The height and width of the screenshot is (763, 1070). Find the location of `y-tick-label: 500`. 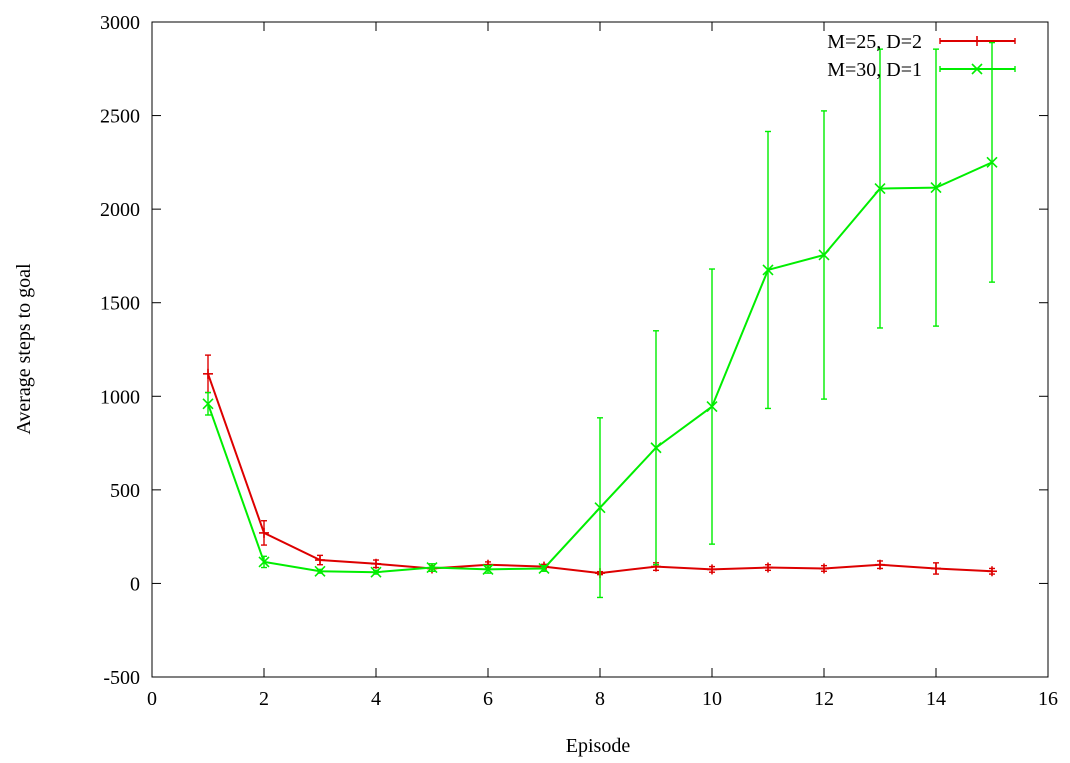

y-tick-label: 500 is located at coordinates (125, 491).